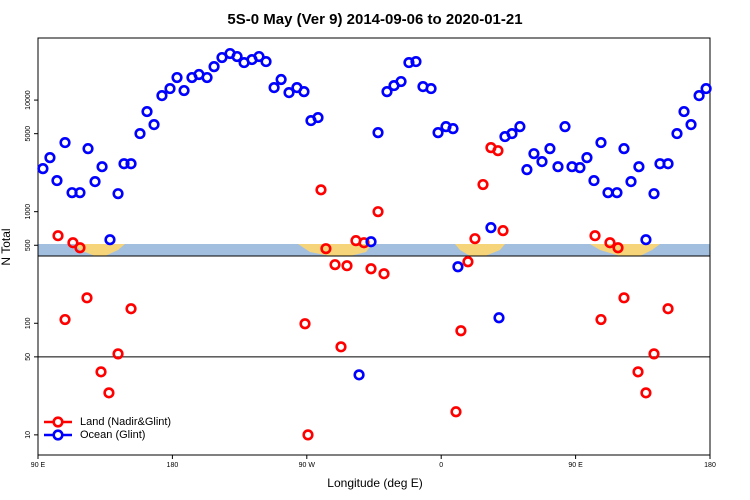 The width and height of the screenshot is (750, 500). I want to click on y-tick-label: 10000, so click(28, 100).